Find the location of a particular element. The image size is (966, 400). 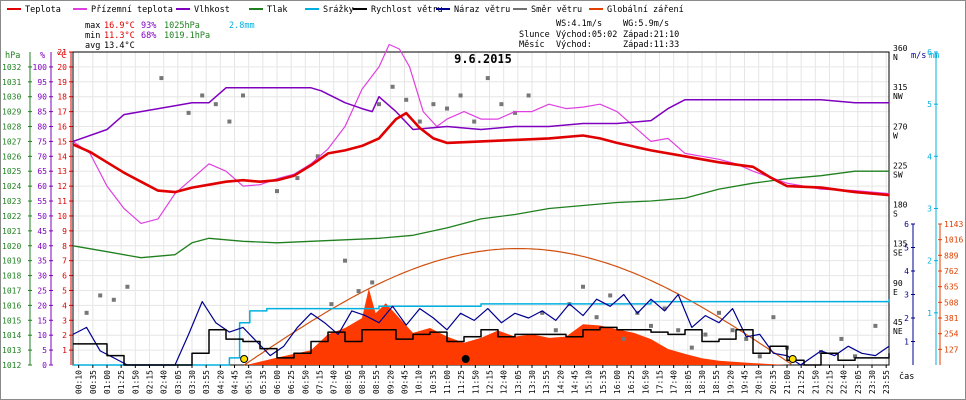

x-tick-label: 07:15 is located at coordinates (320, 382).